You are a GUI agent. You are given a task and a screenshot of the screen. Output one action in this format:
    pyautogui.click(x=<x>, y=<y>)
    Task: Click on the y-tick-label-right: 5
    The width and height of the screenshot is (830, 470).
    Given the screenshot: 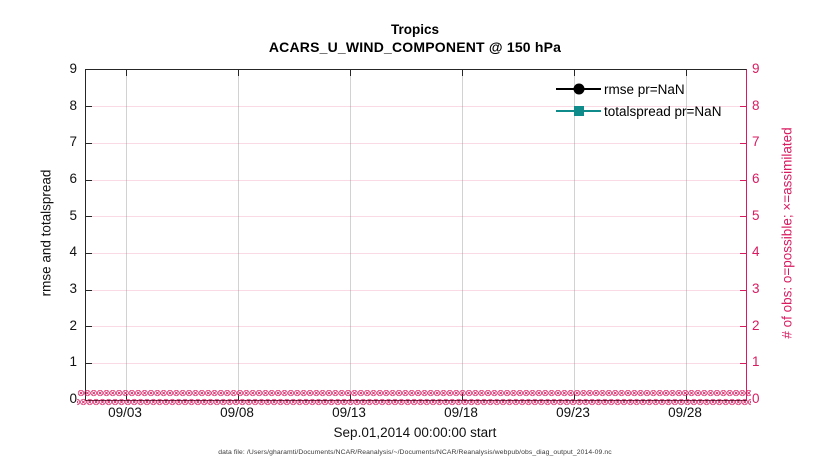 What is the action you would take?
    pyautogui.click(x=756, y=215)
    